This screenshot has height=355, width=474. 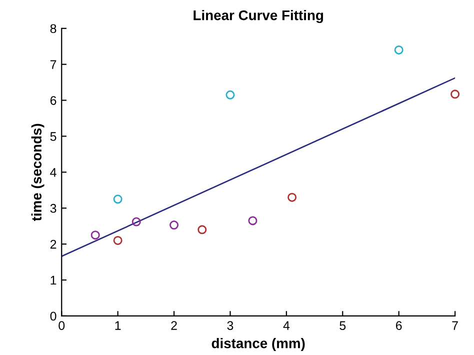 What do you see at coordinates (53, 64) in the screenshot?
I see `y-tick-label: 7` at bounding box center [53, 64].